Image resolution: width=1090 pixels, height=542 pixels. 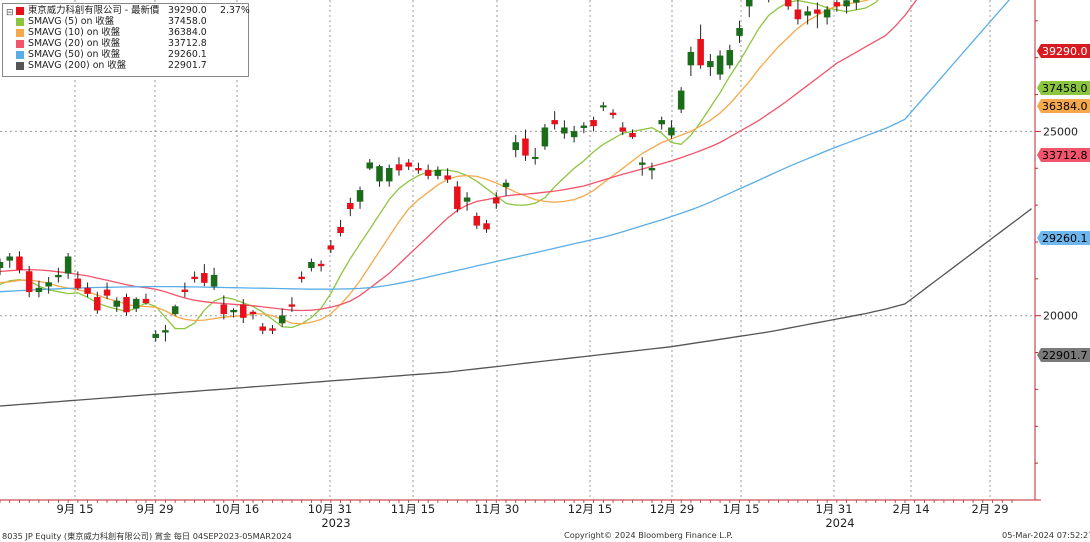 I want to click on value-tag-label: 33712.8, so click(x=1065, y=155).